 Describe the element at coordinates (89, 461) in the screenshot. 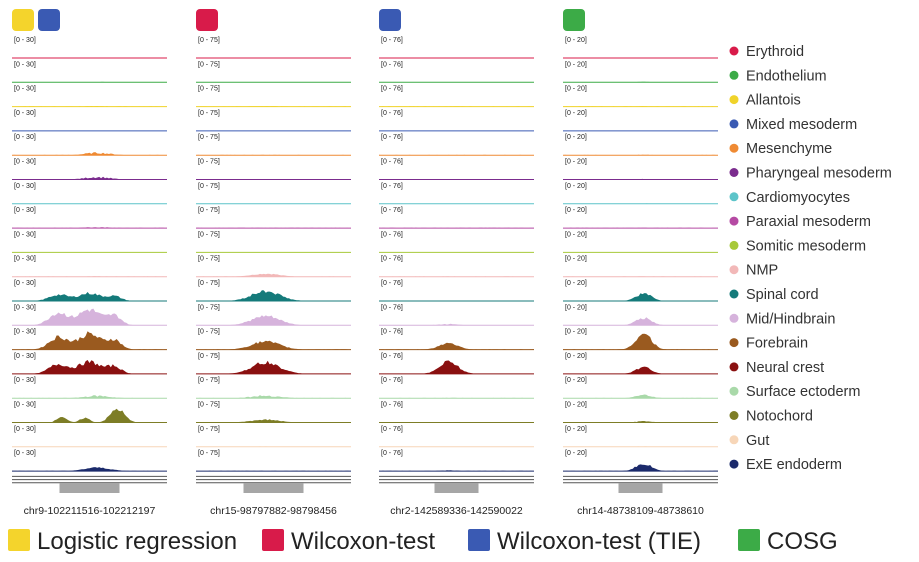

I see `track-exe-endoderm: [0 - 30]` at that location.